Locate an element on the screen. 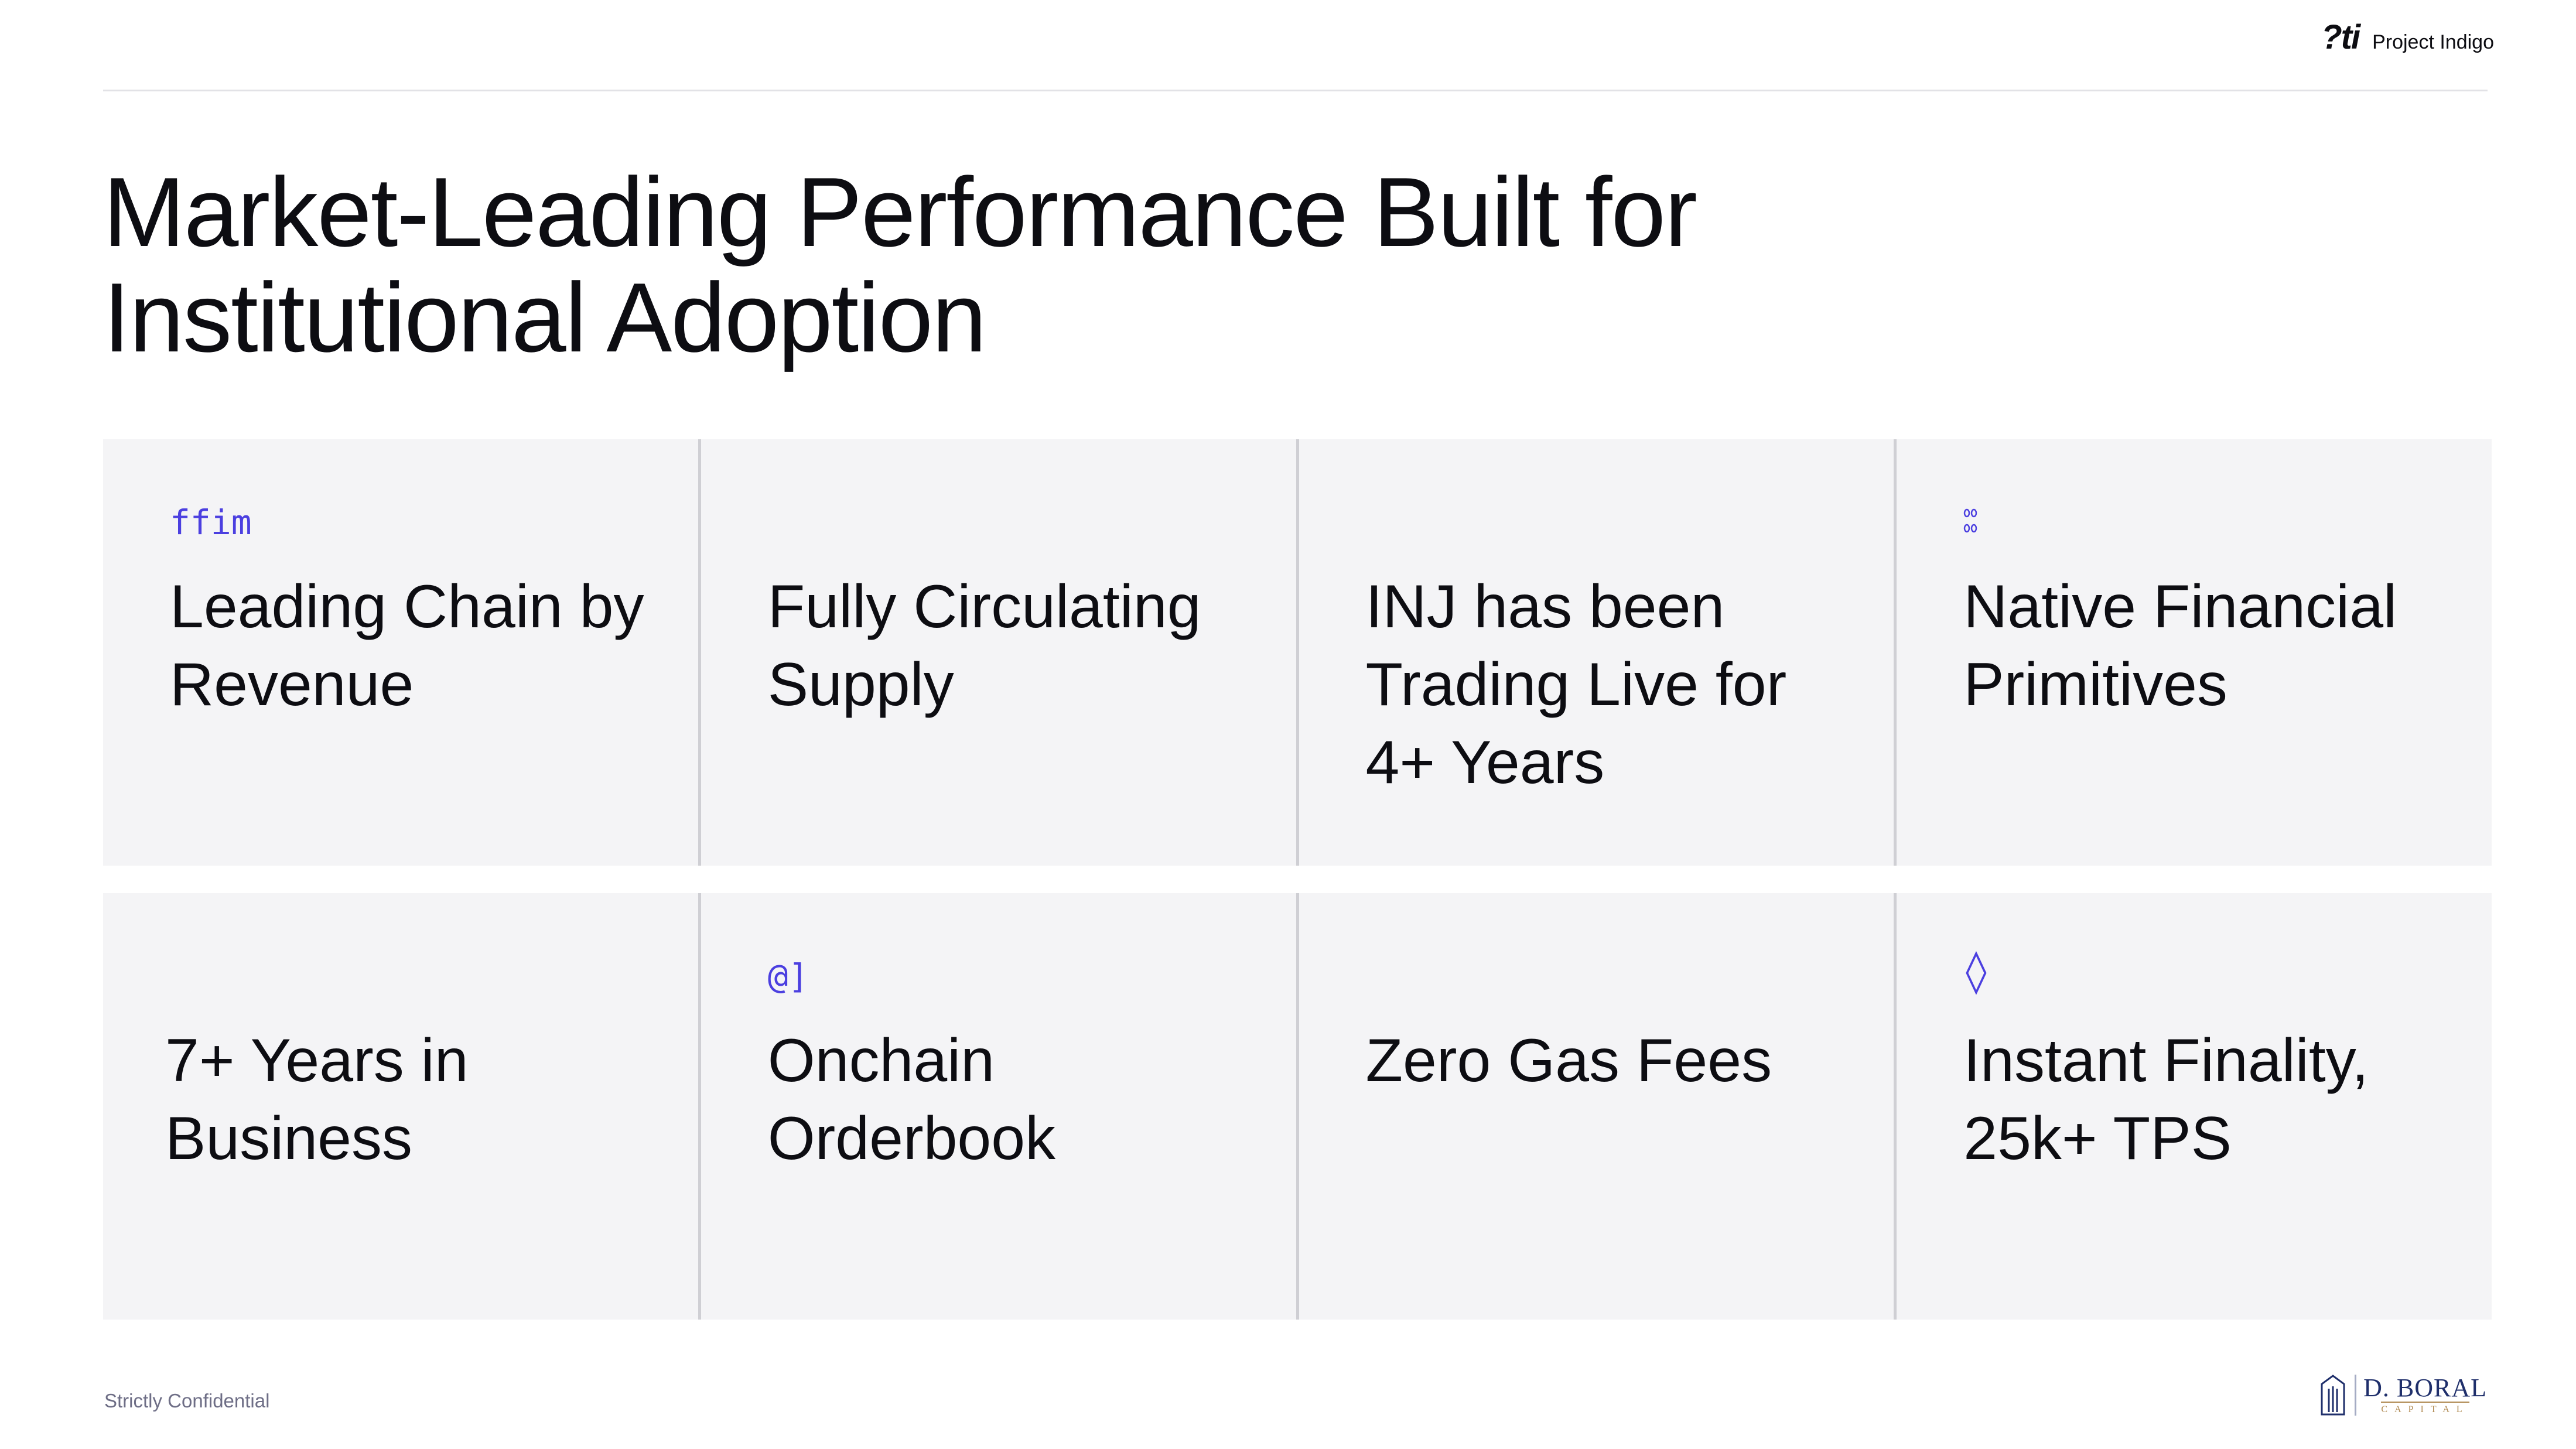 The image size is (2576, 1449). logo-divider is located at coordinates (2356, 1395).